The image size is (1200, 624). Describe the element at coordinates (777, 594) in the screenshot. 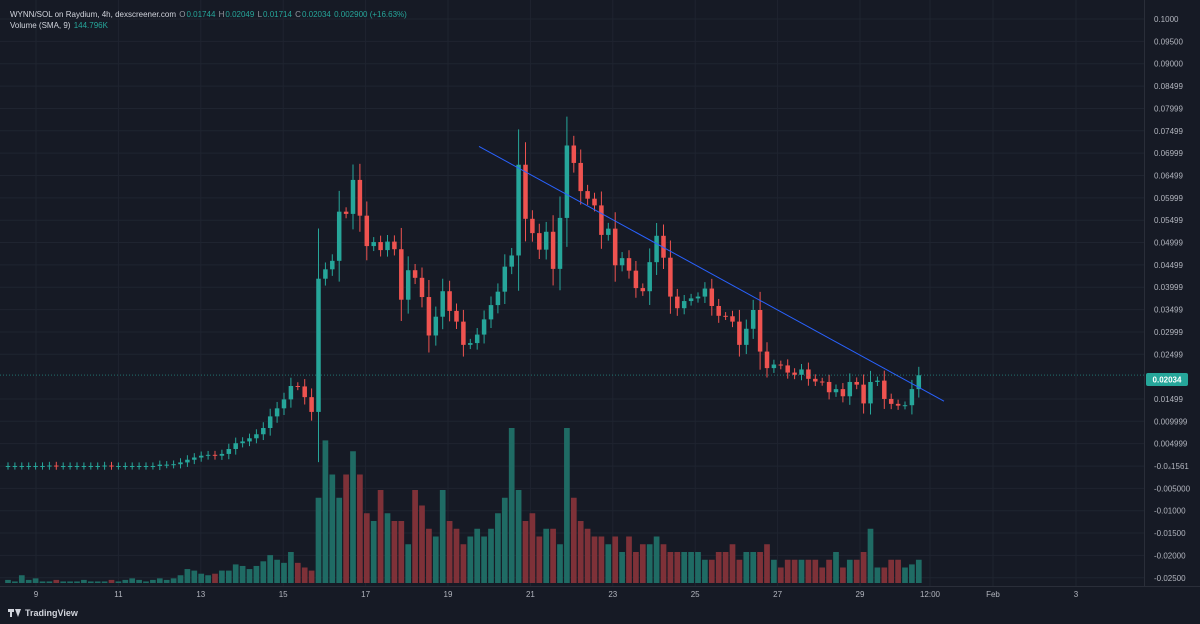

I see `time-tick-label: 27` at that location.